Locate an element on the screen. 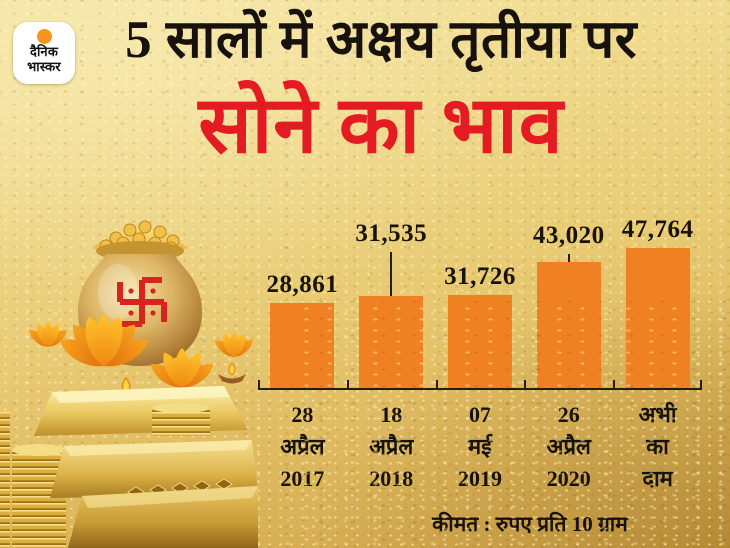  bar-value-label: 47,764 is located at coordinates (657, 229).